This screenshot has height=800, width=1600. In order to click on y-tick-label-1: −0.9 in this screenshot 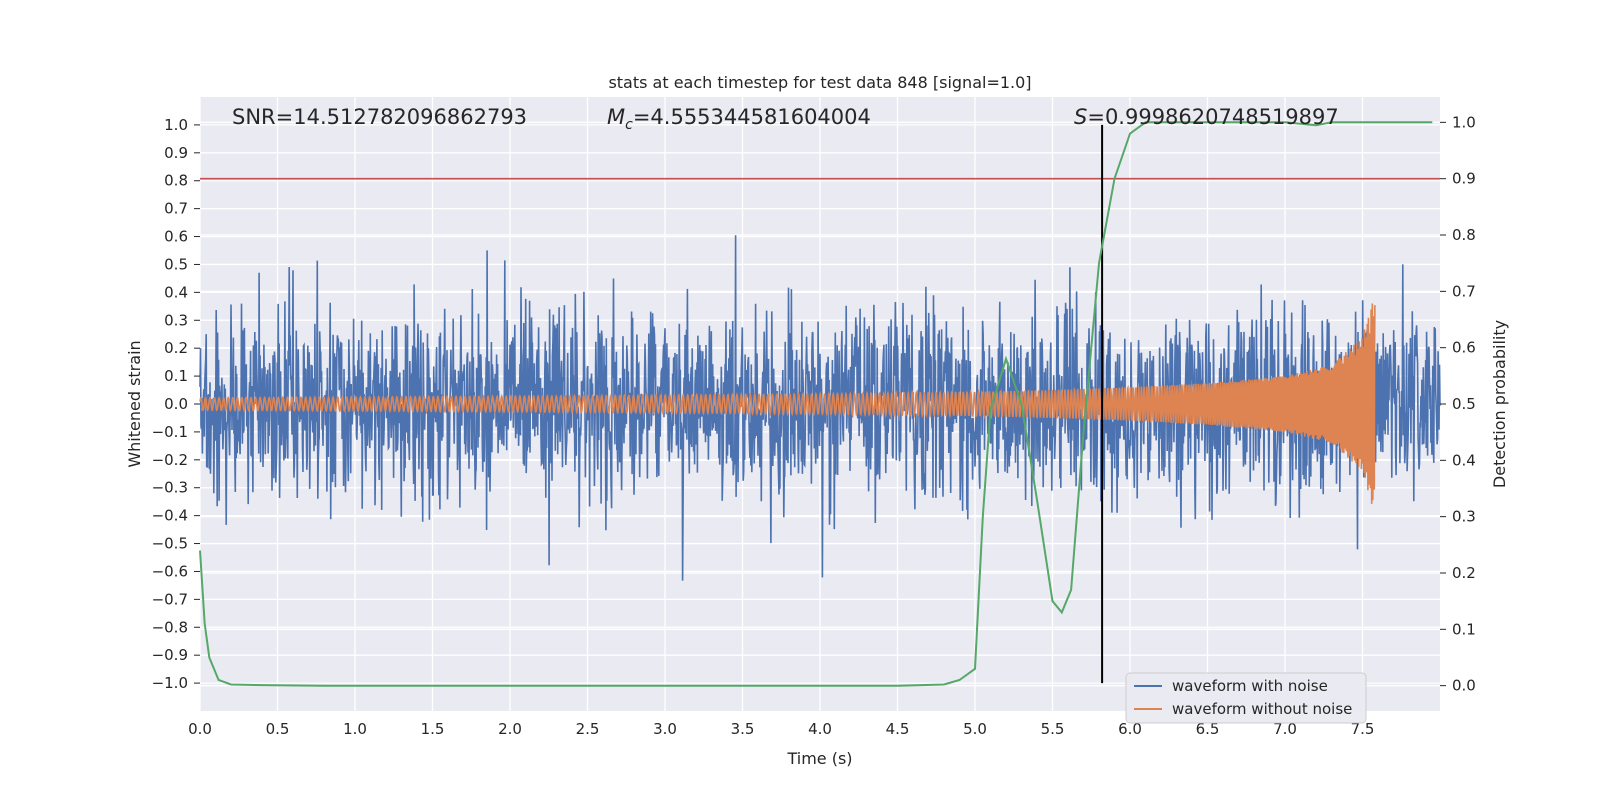, I will do `click(170, 655)`.